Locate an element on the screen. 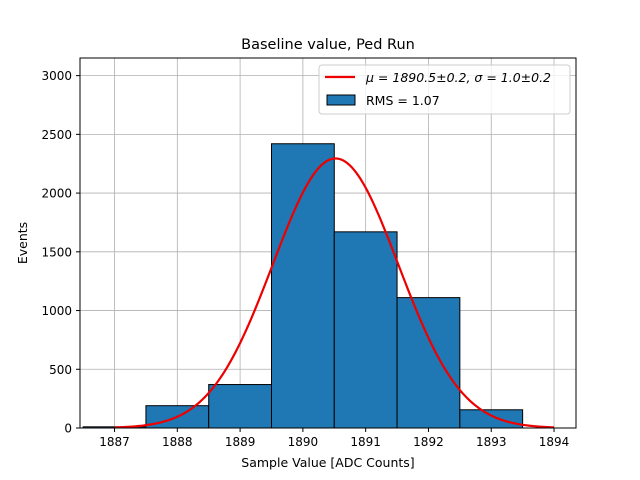 This screenshot has height=480, width=640. y-tick-label: 2500 is located at coordinates (56, 135).